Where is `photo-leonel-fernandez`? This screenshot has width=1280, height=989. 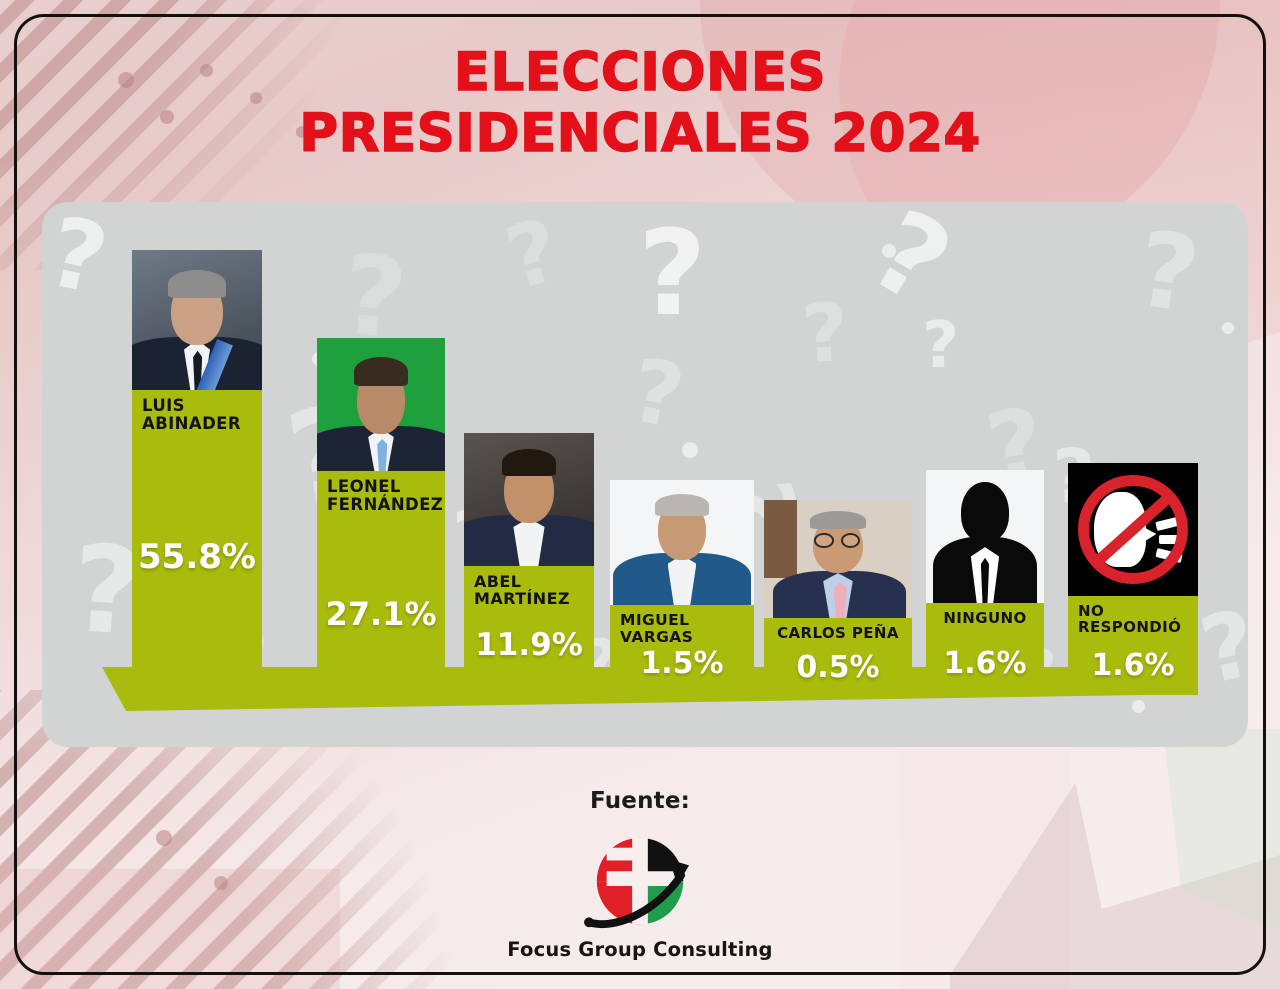 photo-leonel-fernandez is located at coordinates (381, 404).